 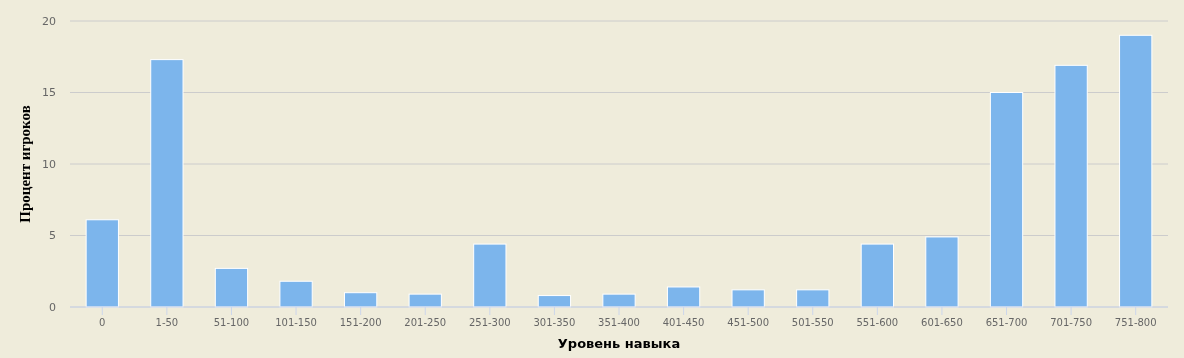 What do you see at coordinates (102, 322) in the screenshot?
I see `x-tick-label: 0` at bounding box center [102, 322].